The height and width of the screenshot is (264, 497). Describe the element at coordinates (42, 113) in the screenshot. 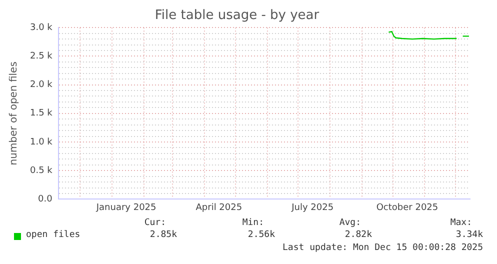

I see `y-tick-label: 1.5 k` at that location.